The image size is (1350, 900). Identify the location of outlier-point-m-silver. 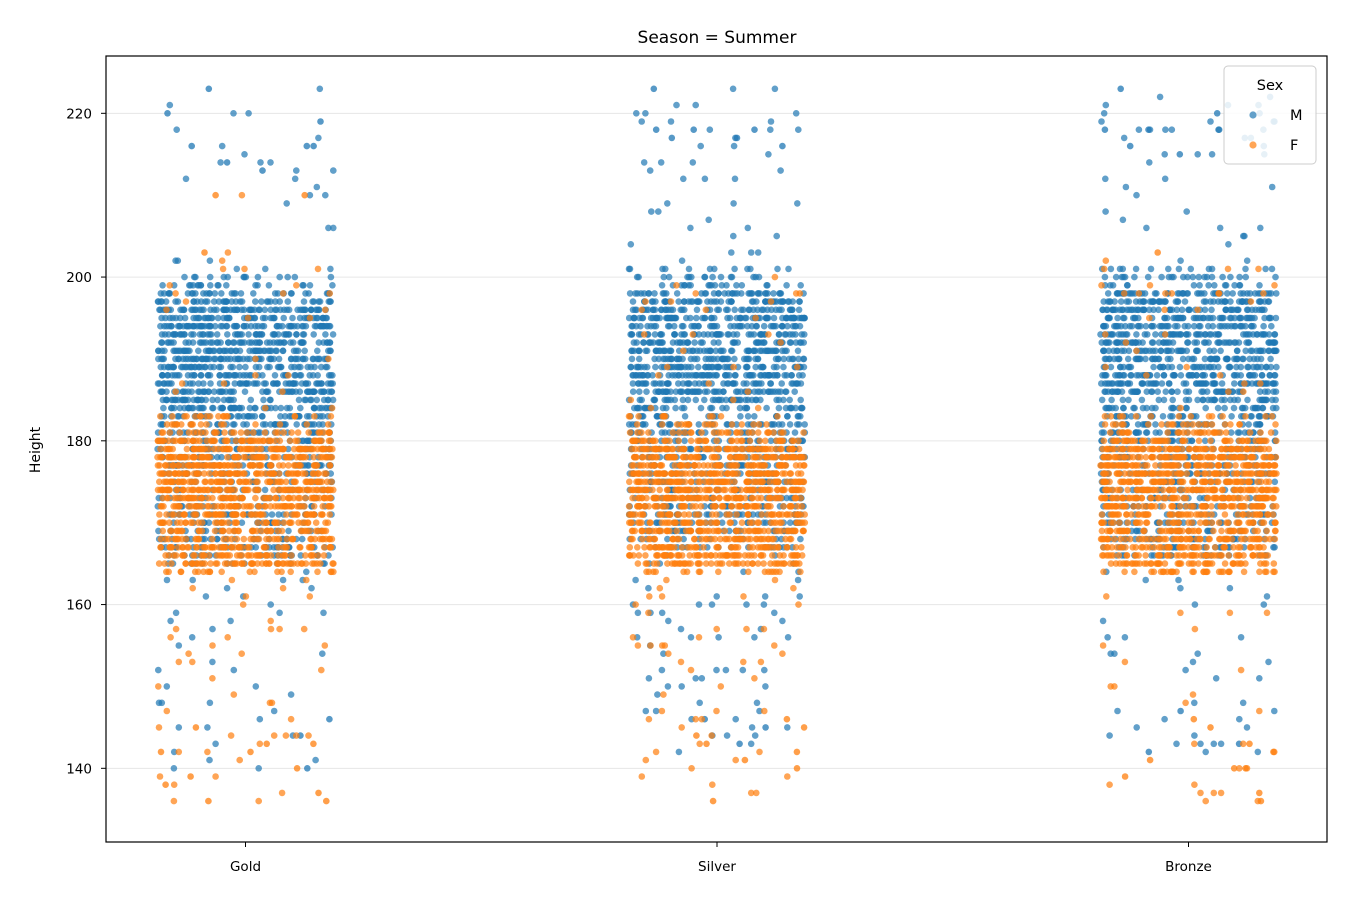
(754, 129).